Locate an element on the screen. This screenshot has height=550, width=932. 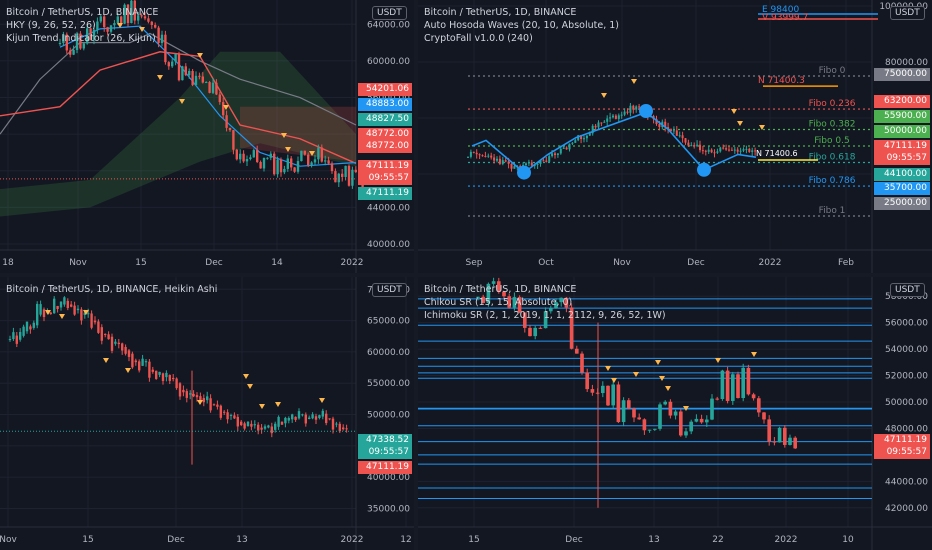
time-tick-label: Nov is located at coordinates (622, 263).